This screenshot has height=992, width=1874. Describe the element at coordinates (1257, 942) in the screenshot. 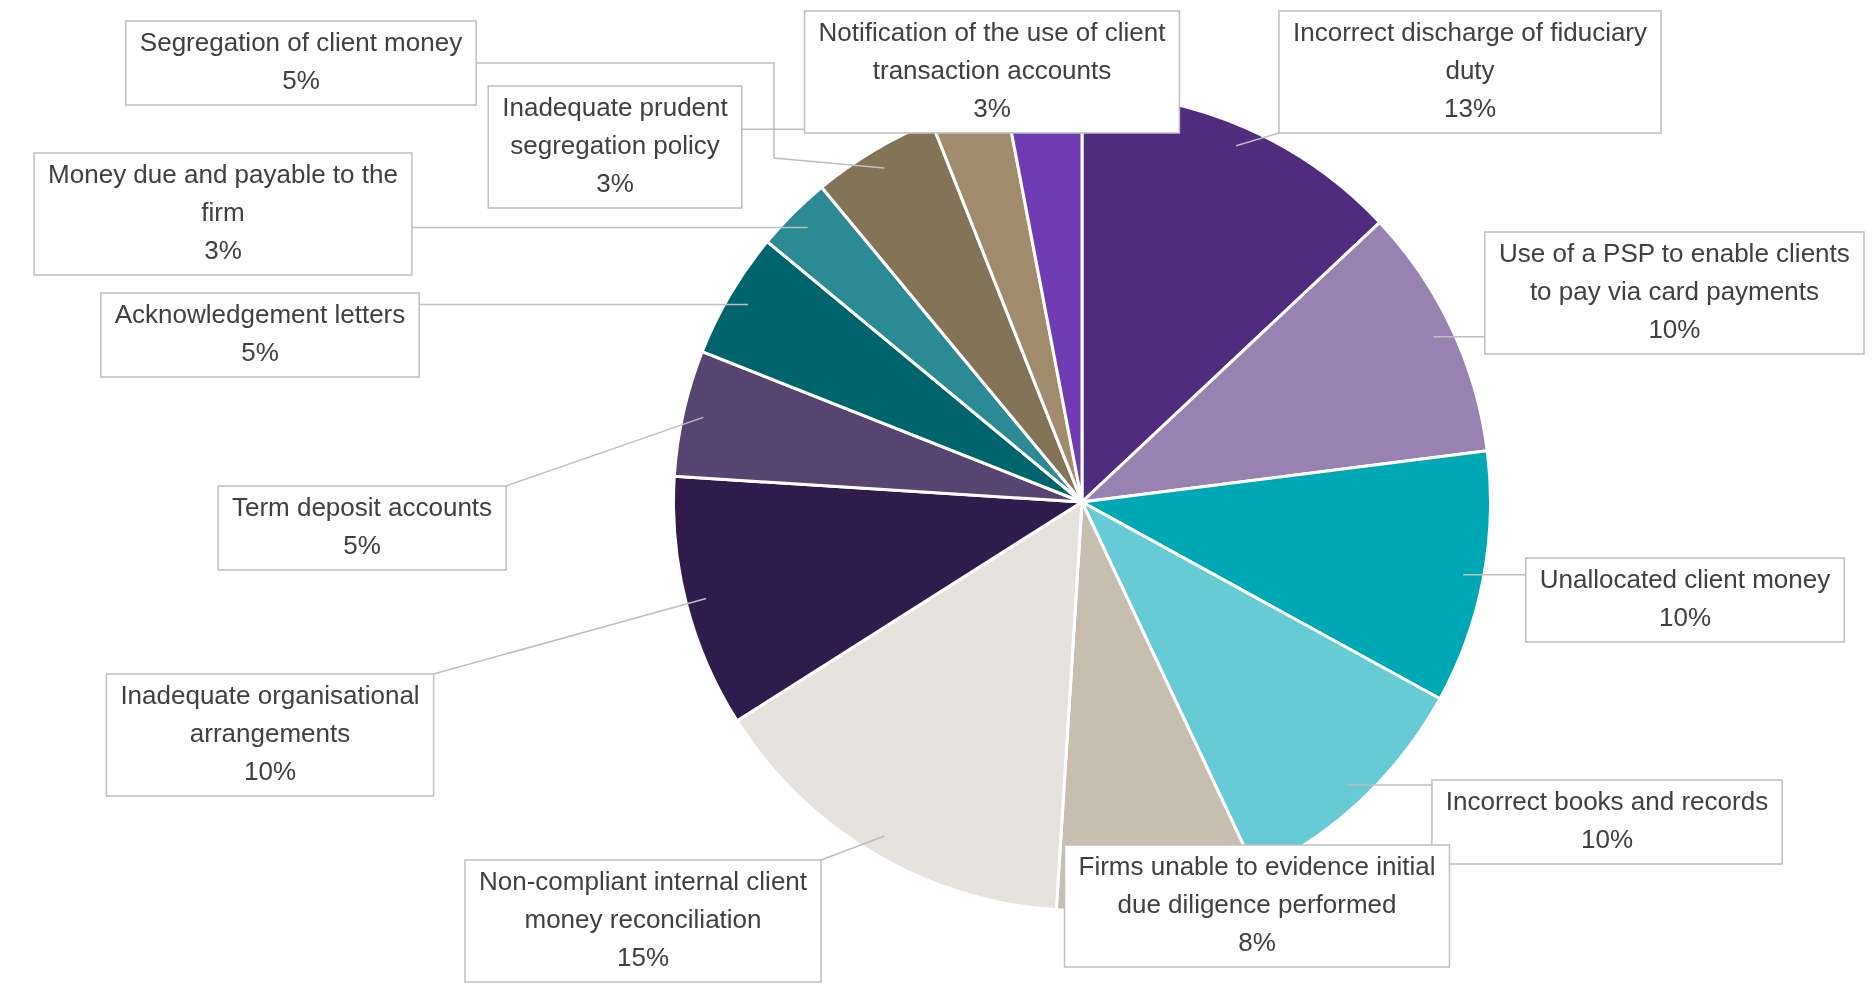

I see `data-label: 8%` at that location.